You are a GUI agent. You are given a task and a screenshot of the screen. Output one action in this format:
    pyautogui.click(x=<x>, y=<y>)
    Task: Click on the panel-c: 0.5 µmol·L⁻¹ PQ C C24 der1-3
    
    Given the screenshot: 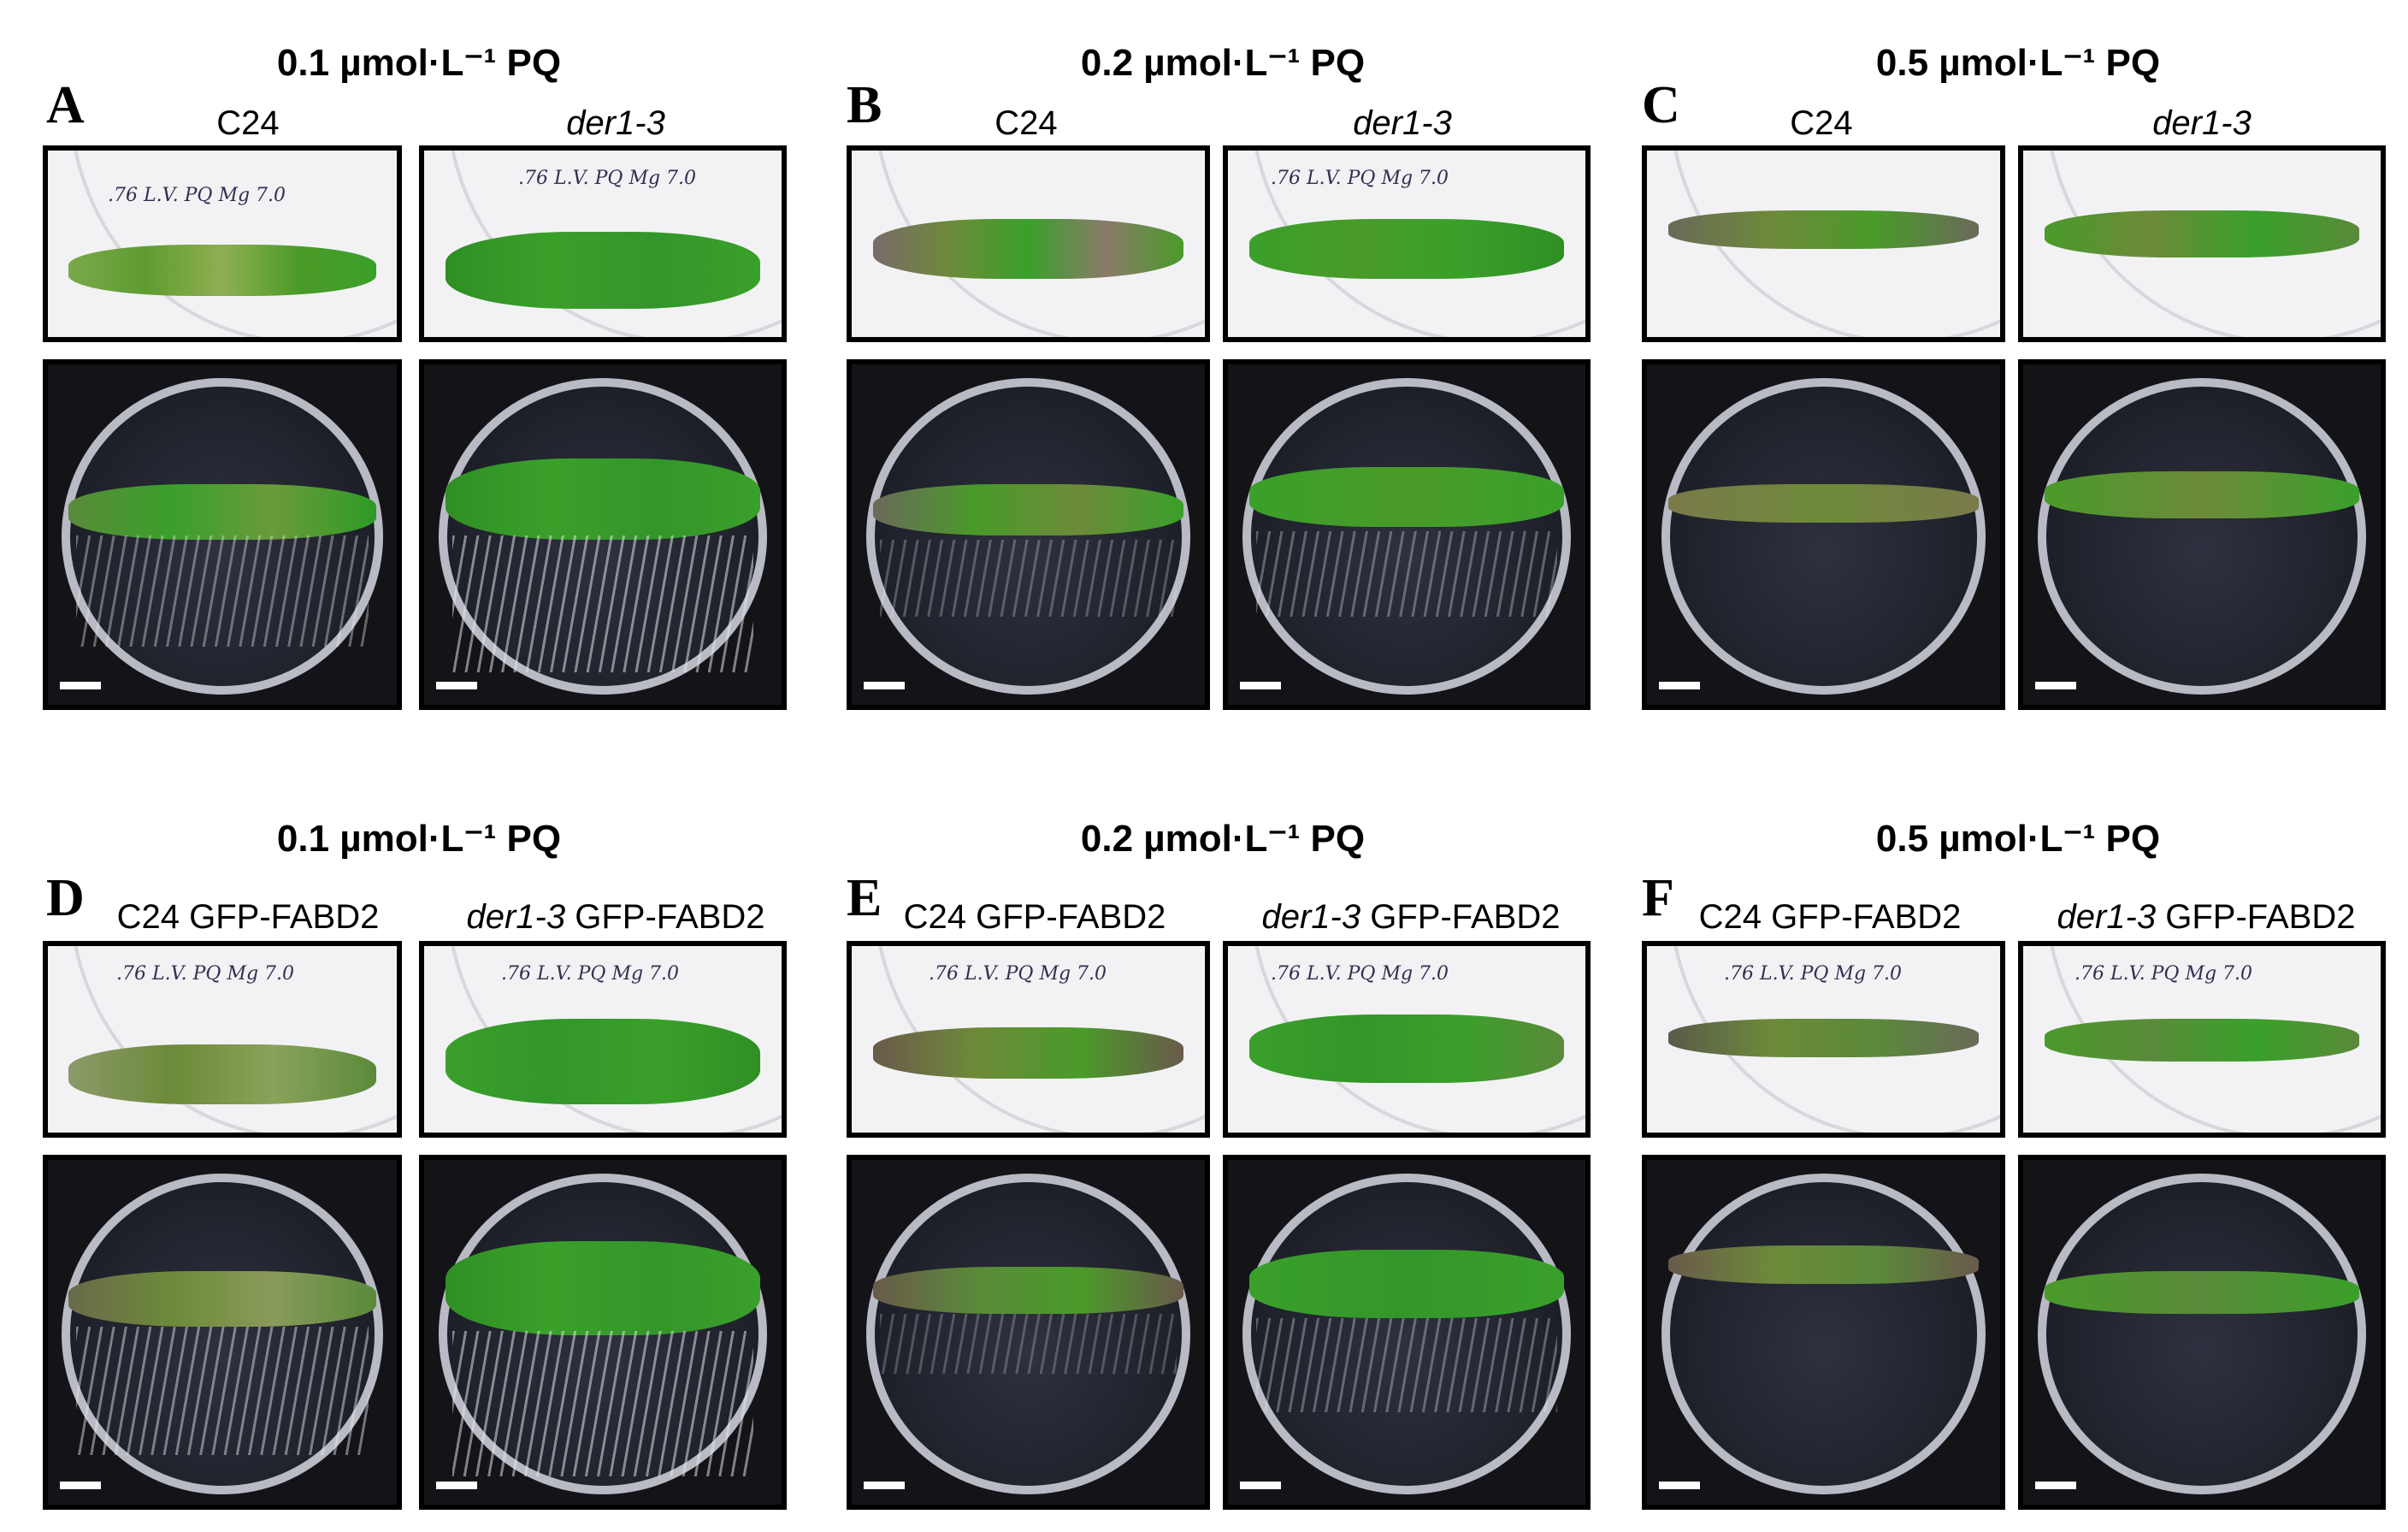 What is the action you would take?
    pyautogui.click(x=2018, y=372)
    